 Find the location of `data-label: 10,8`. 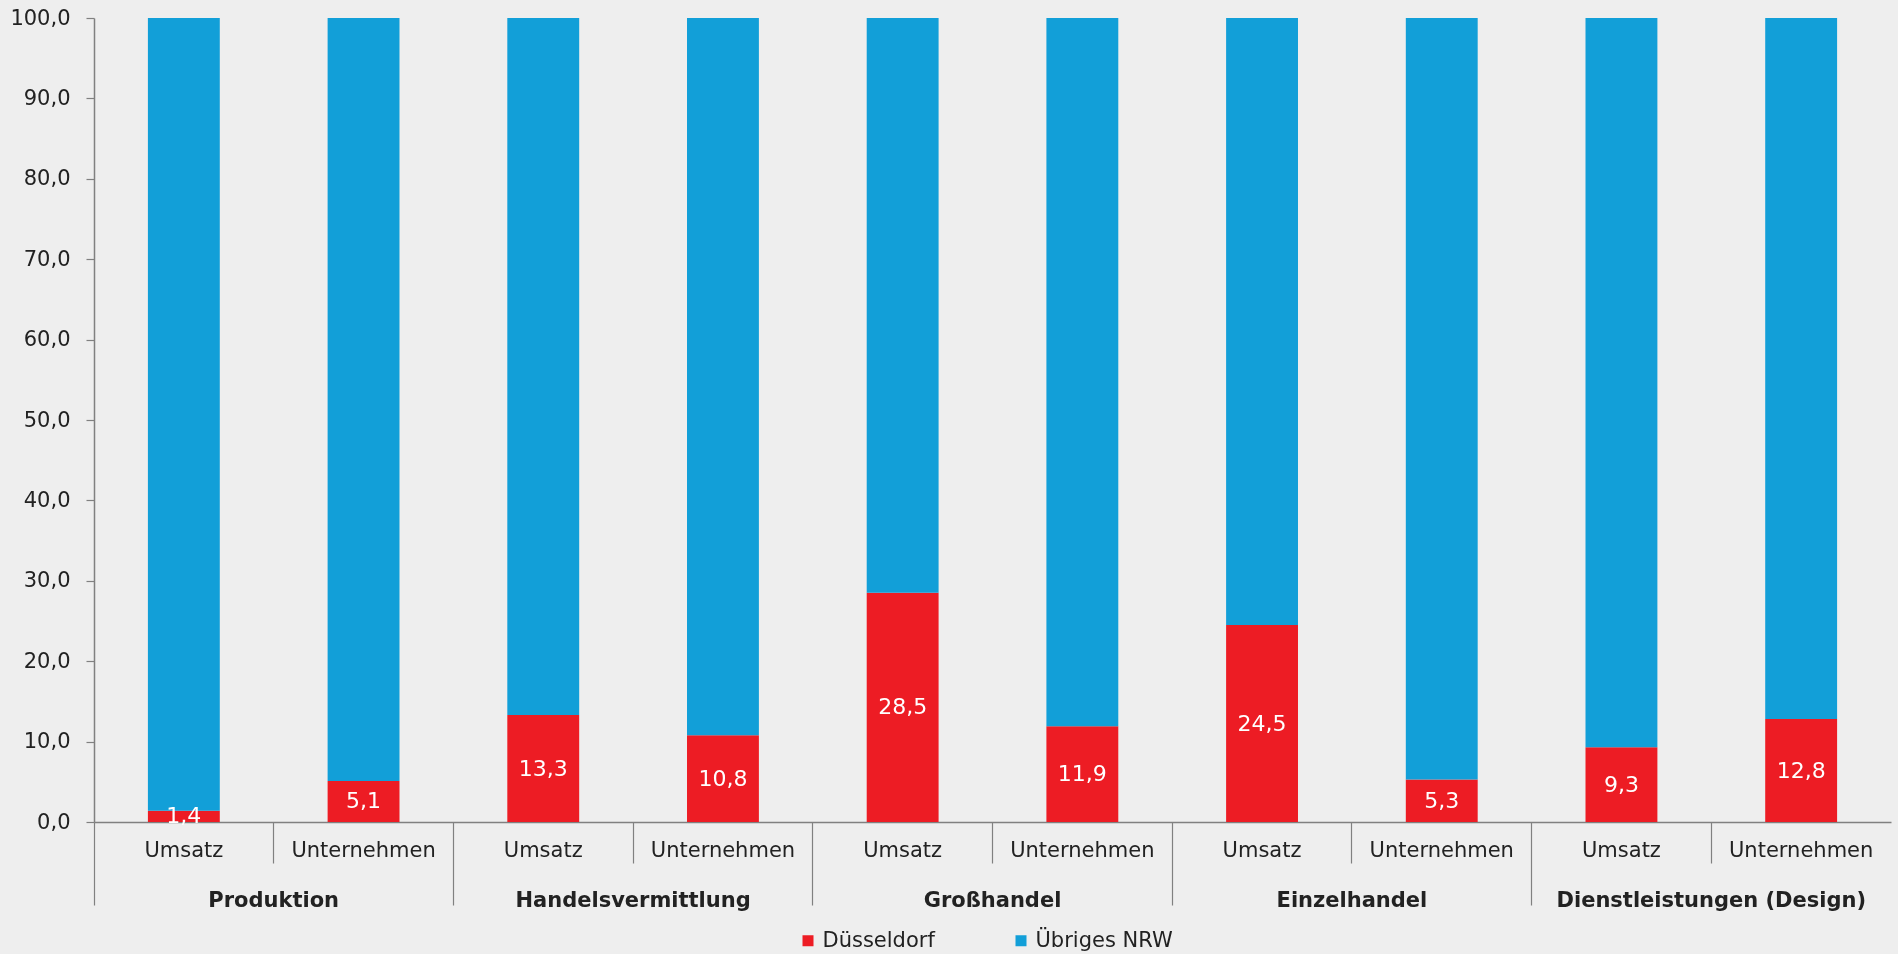

data-label: 10,8 is located at coordinates (723, 778).